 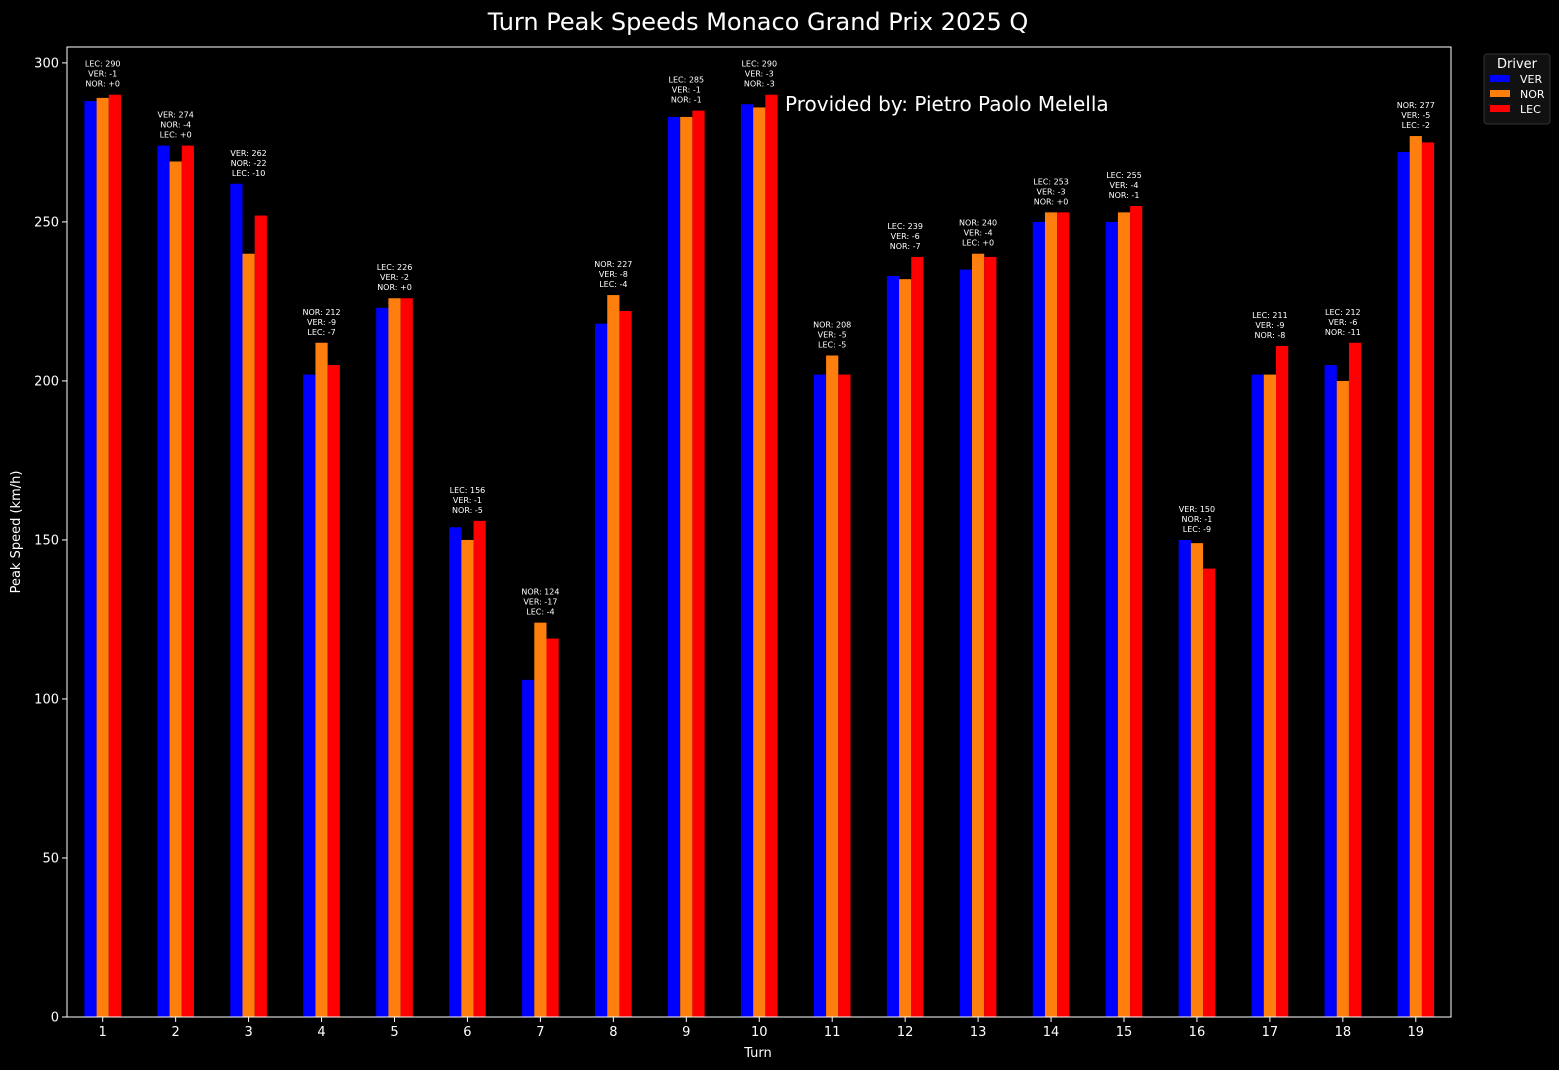 What do you see at coordinates (905, 226) in the screenshot?
I see `data-label-turn-12: LEC: 239` at bounding box center [905, 226].